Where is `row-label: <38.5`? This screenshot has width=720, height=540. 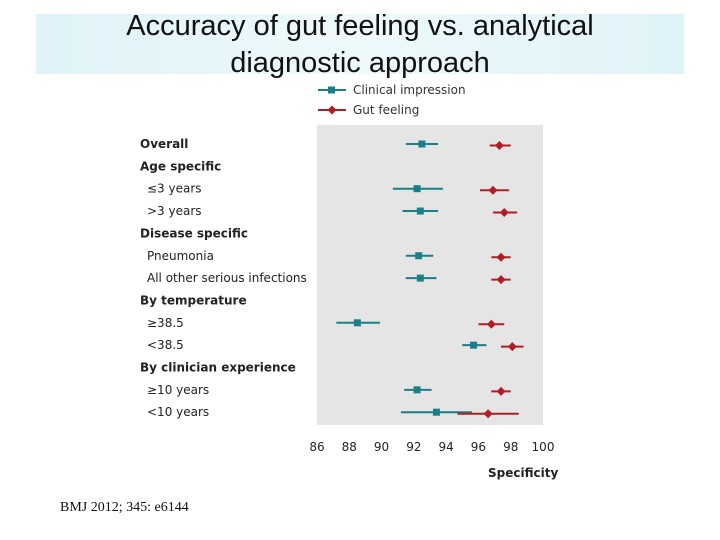 row-label: <38.5 is located at coordinates (165, 345).